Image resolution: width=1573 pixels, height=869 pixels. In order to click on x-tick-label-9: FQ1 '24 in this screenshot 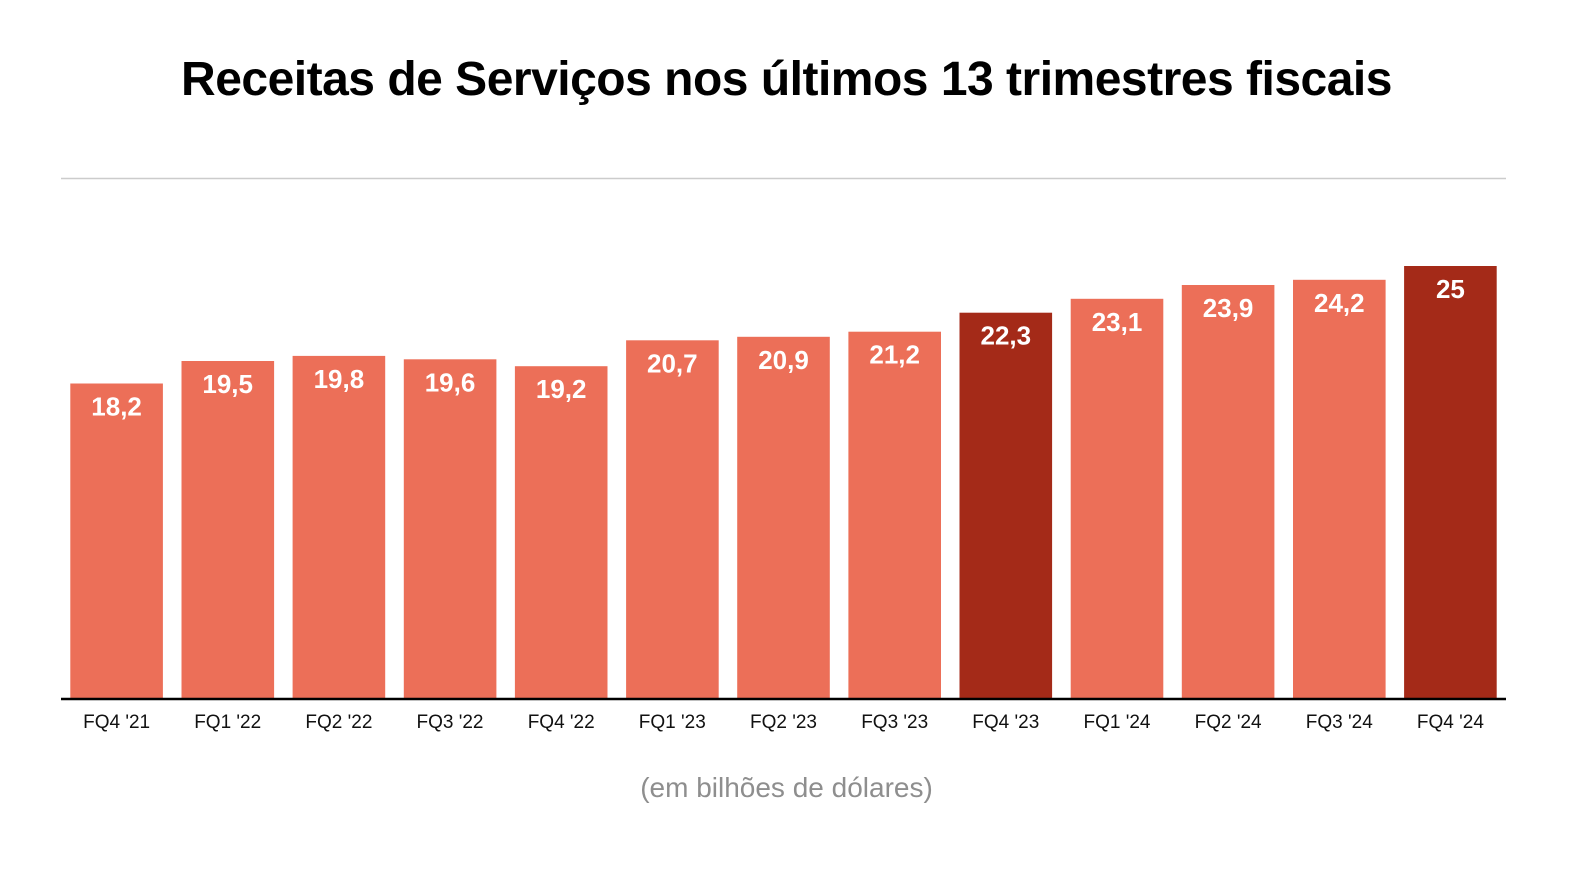, I will do `click(1117, 722)`.